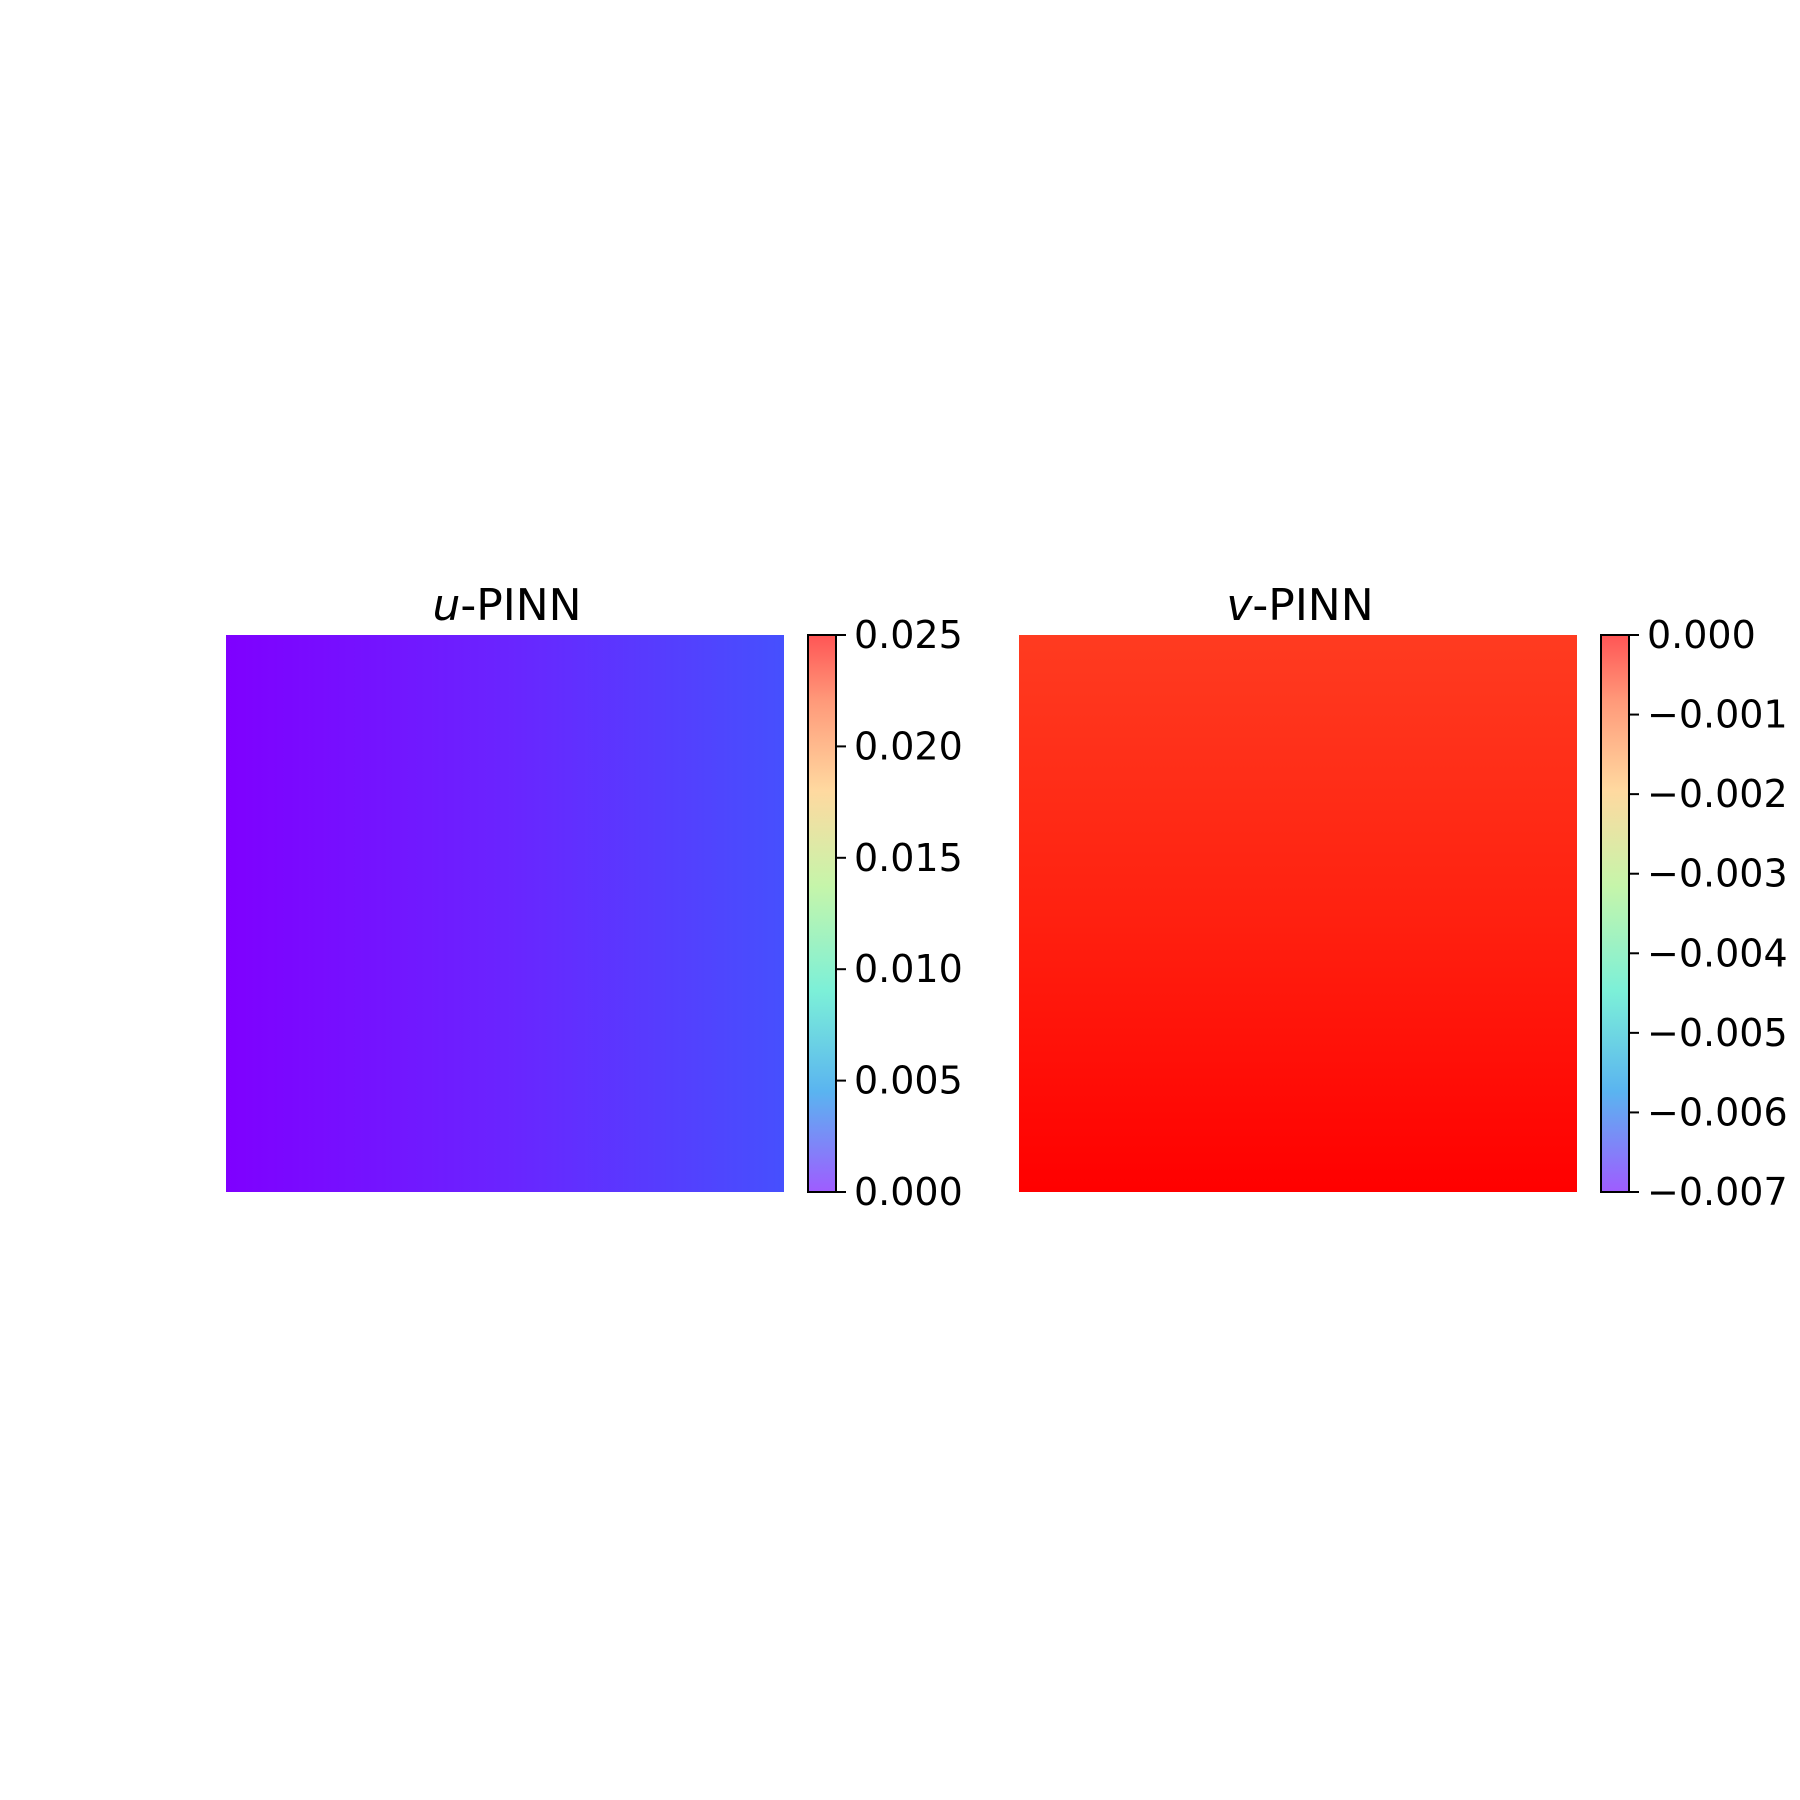  Describe the element at coordinates (1298, 913) in the screenshot. I see `v-field-heatmap` at that location.